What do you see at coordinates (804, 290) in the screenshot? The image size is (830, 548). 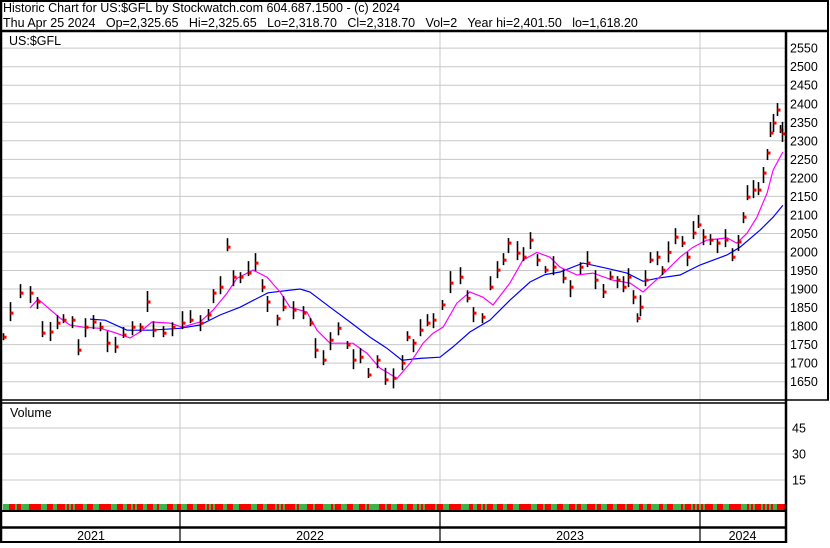 I see `price-tick-label: 1900` at bounding box center [804, 290].